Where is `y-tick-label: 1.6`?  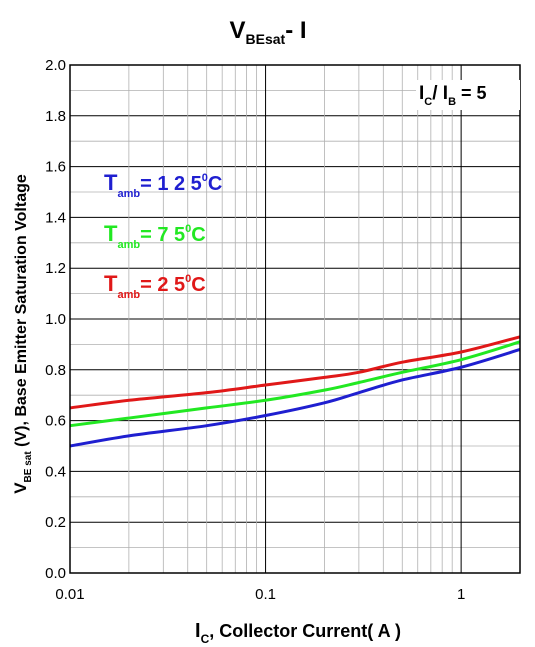 y-tick-label: 1.6 is located at coordinates (55, 167).